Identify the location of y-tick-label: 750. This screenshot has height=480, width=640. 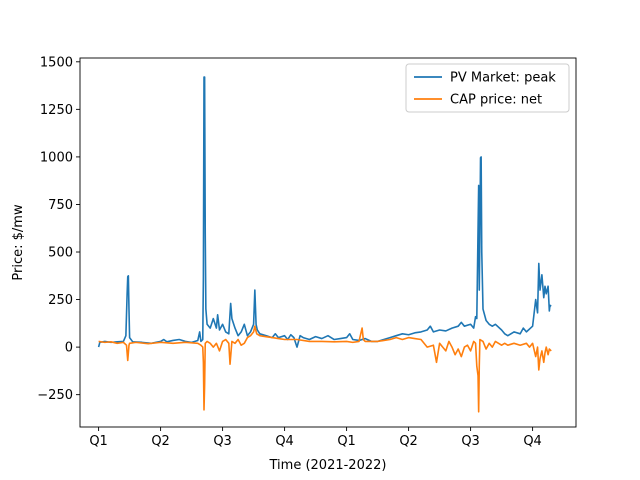
(60, 205).